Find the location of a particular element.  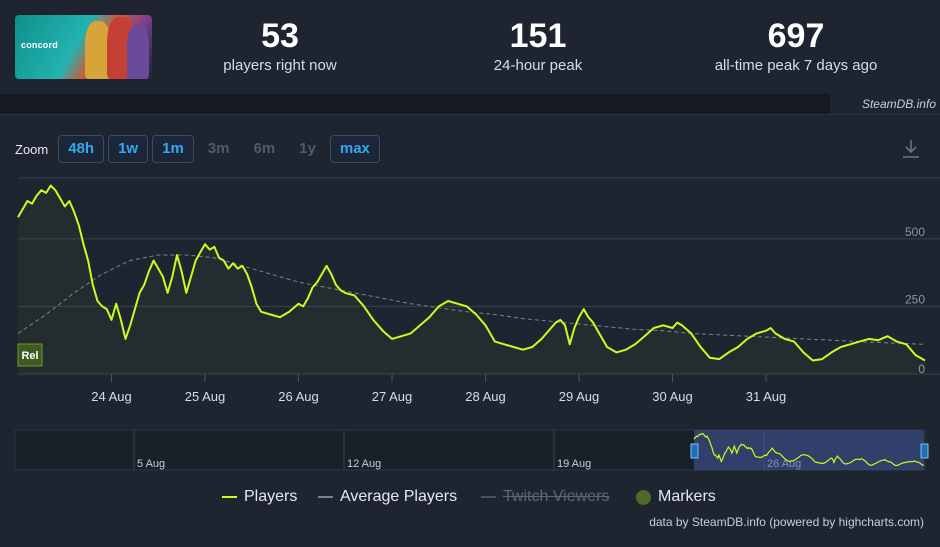

y-tick-label: 0 is located at coordinates (921, 369).